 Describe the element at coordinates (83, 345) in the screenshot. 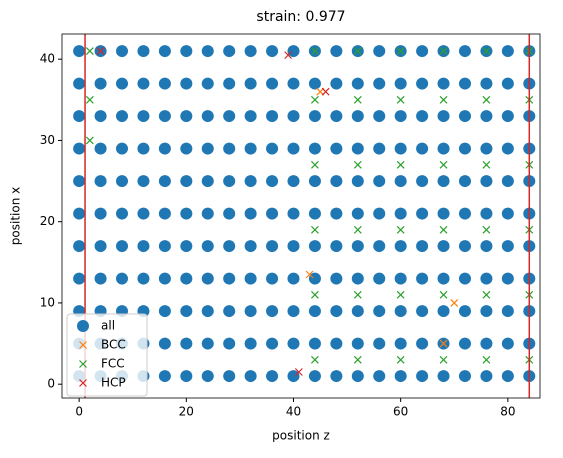

I see `legend-marker` at that location.